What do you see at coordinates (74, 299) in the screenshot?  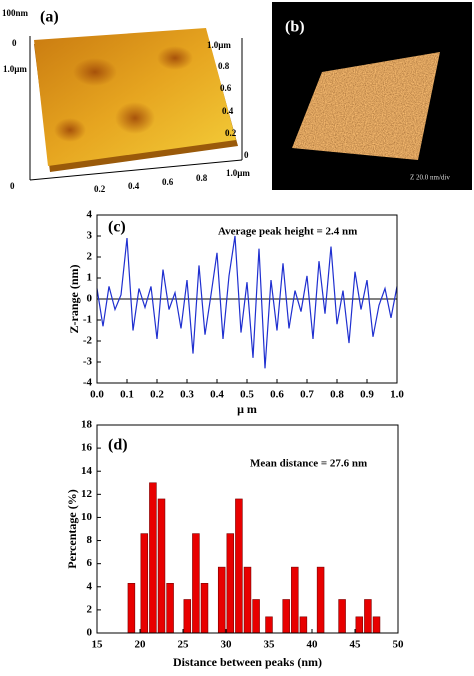 I see `y-axis-label: Z-range (nm)` at bounding box center [74, 299].